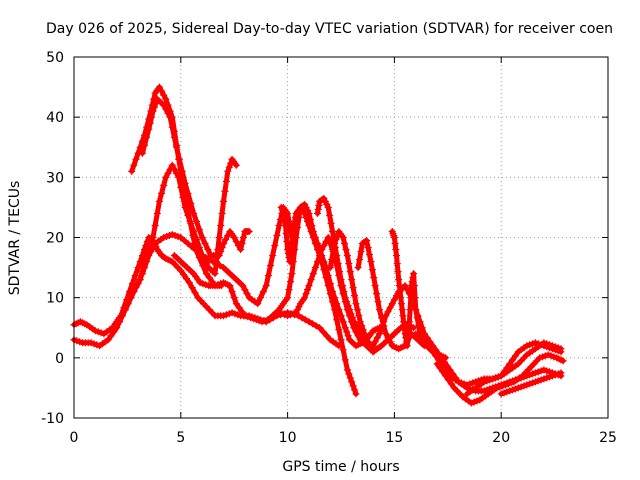 This screenshot has width=640, height=480. I want to click on x-tick-label: 10, so click(288, 438).